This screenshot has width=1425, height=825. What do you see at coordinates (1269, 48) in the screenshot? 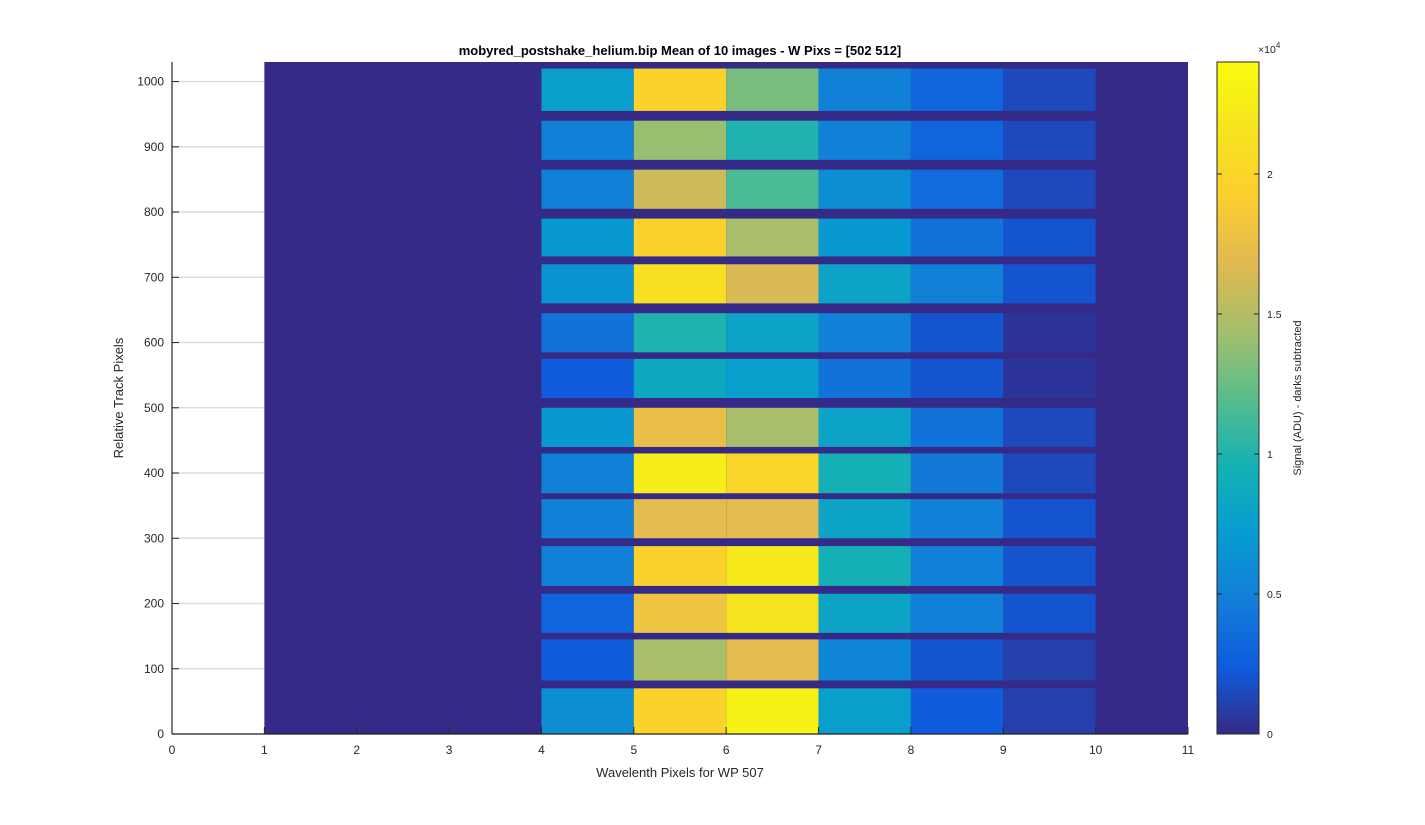
I see `colorbar-exponent: ×10⁴` at bounding box center [1269, 48].